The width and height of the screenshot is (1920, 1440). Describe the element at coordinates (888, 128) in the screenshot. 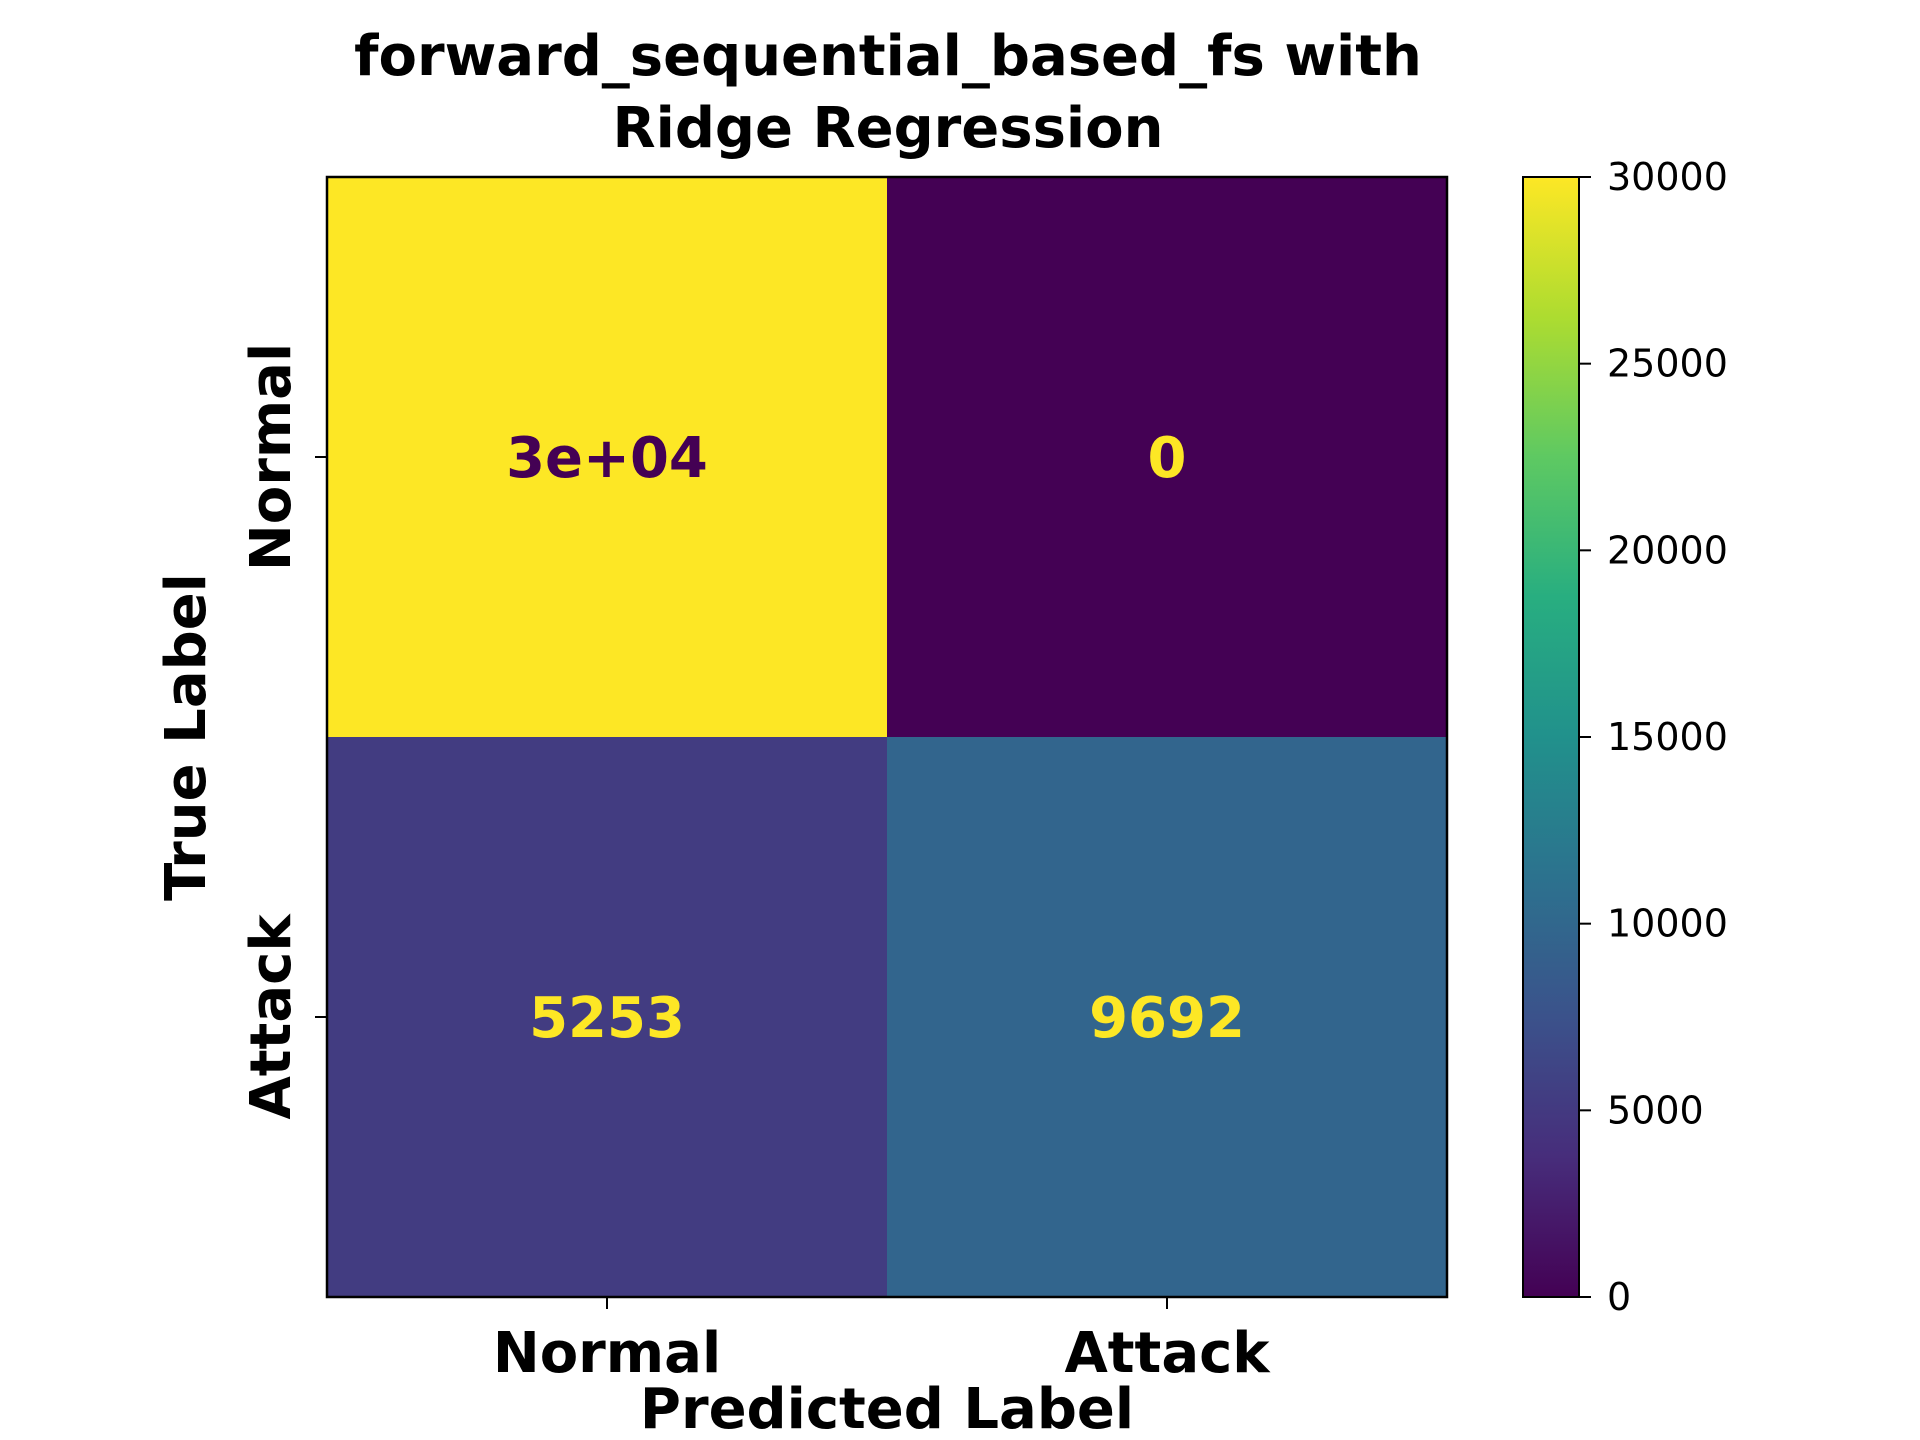

I see `chart-title-line-2: Ridge Regression` at that location.